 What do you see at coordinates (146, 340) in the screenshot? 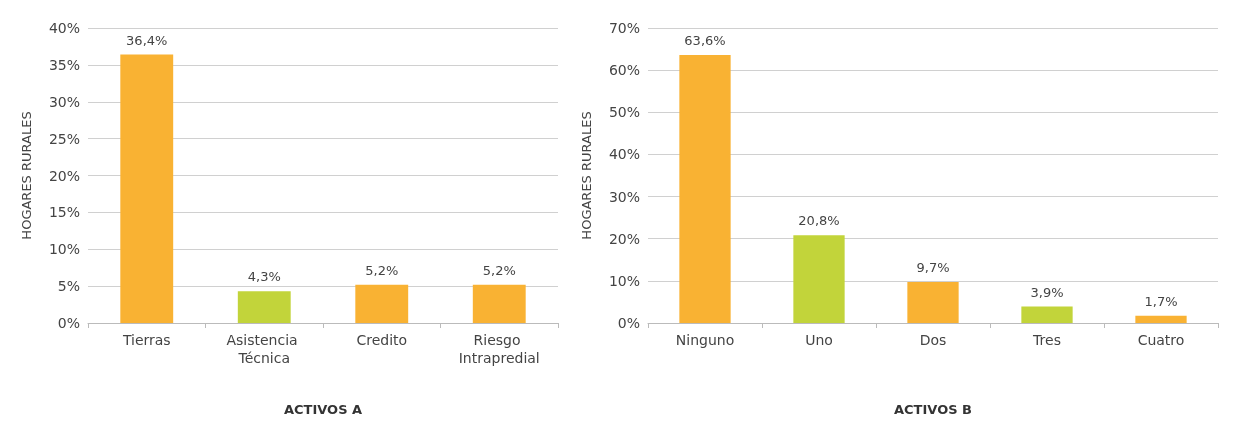
I see `x-tick-label: Tierras` at bounding box center [146, 340].